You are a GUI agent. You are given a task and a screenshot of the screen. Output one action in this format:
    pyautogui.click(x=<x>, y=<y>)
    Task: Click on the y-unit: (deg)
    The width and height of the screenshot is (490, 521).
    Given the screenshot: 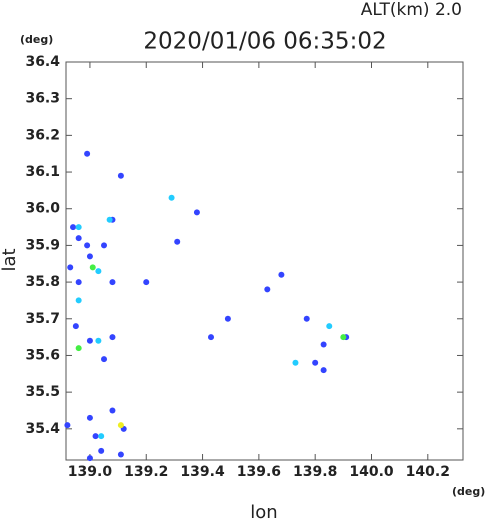 What is the action you would take?
    pyautogui.click(x=36, y=39)
    